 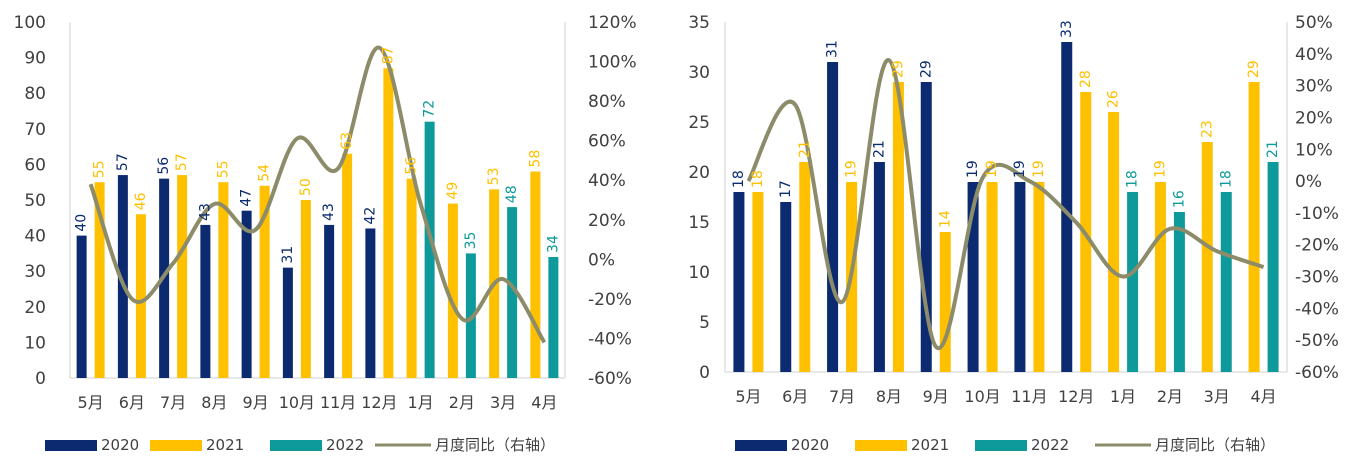 I want to click on data-label-2022: 48, so click(x=512, y=194).